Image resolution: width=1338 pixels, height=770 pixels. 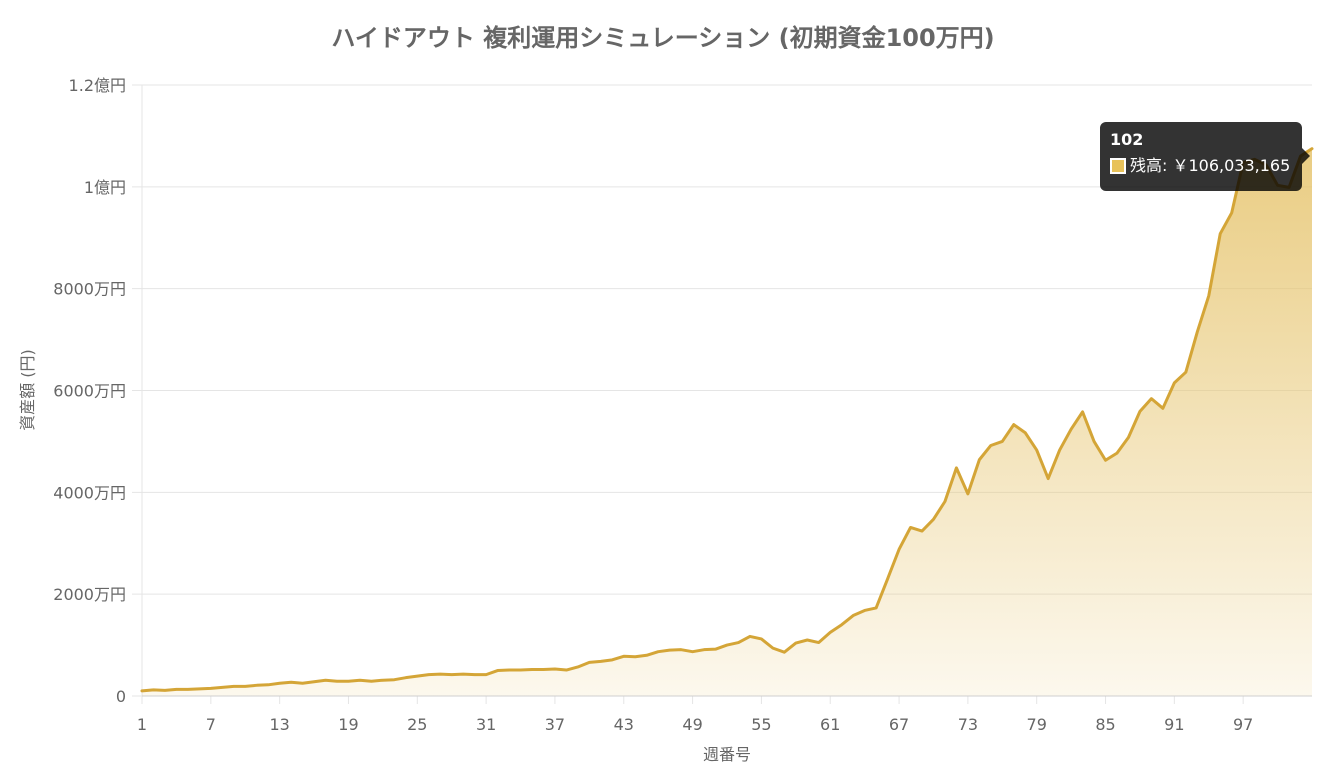 What do you see at coordinates (1118, 166) in the screenshot?
I see `tooltip-color-swatch` at bounding box center [1118, 166].